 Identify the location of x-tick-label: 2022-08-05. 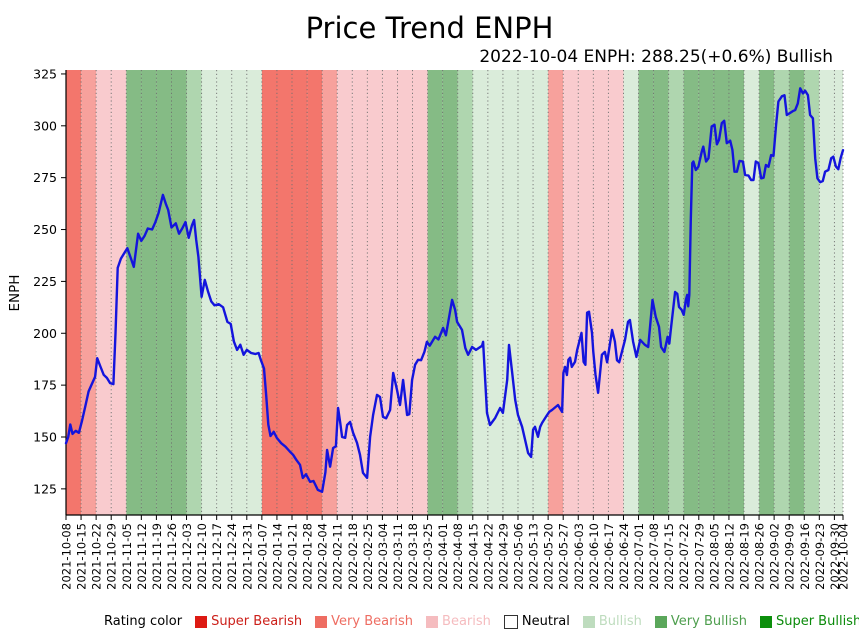
(714, 556).